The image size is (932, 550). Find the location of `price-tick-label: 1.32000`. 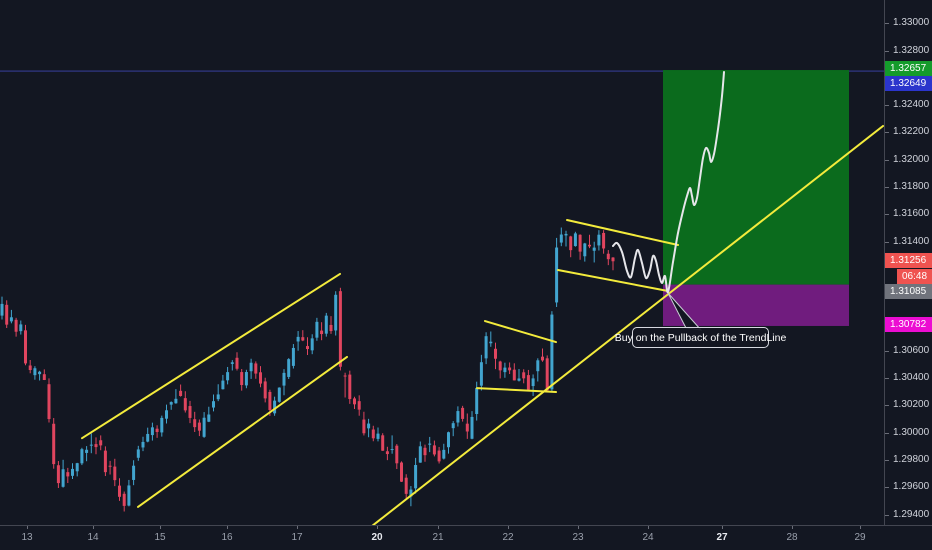

price-tick-label: 1.32000 is located at coordinates (908, 160).